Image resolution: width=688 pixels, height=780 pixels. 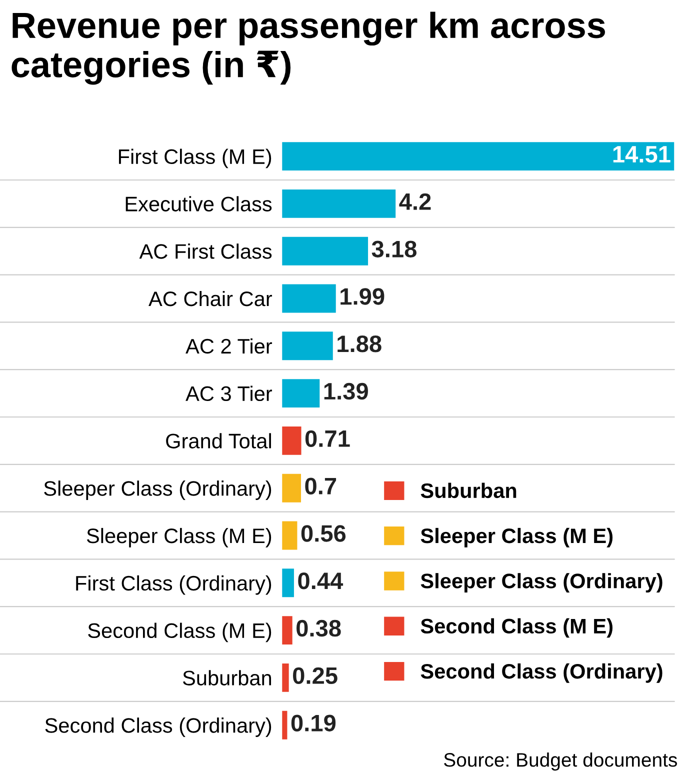 What do you see at coordinates (210, 298) in the screenshot?
I see `y-tick-label: AC Chair Car` at bounding box center [210, 298].